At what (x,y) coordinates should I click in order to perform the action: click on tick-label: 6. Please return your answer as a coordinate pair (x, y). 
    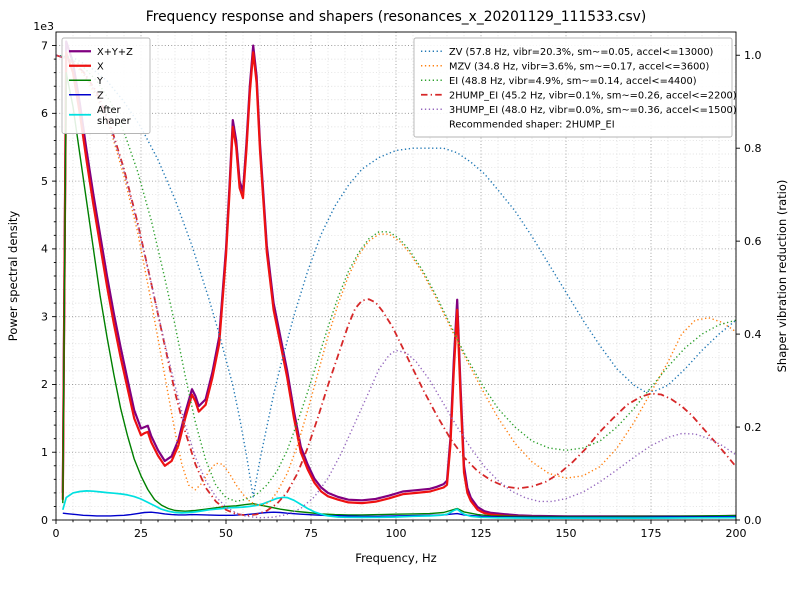
    Looking at the image, I should click on (44, 113).